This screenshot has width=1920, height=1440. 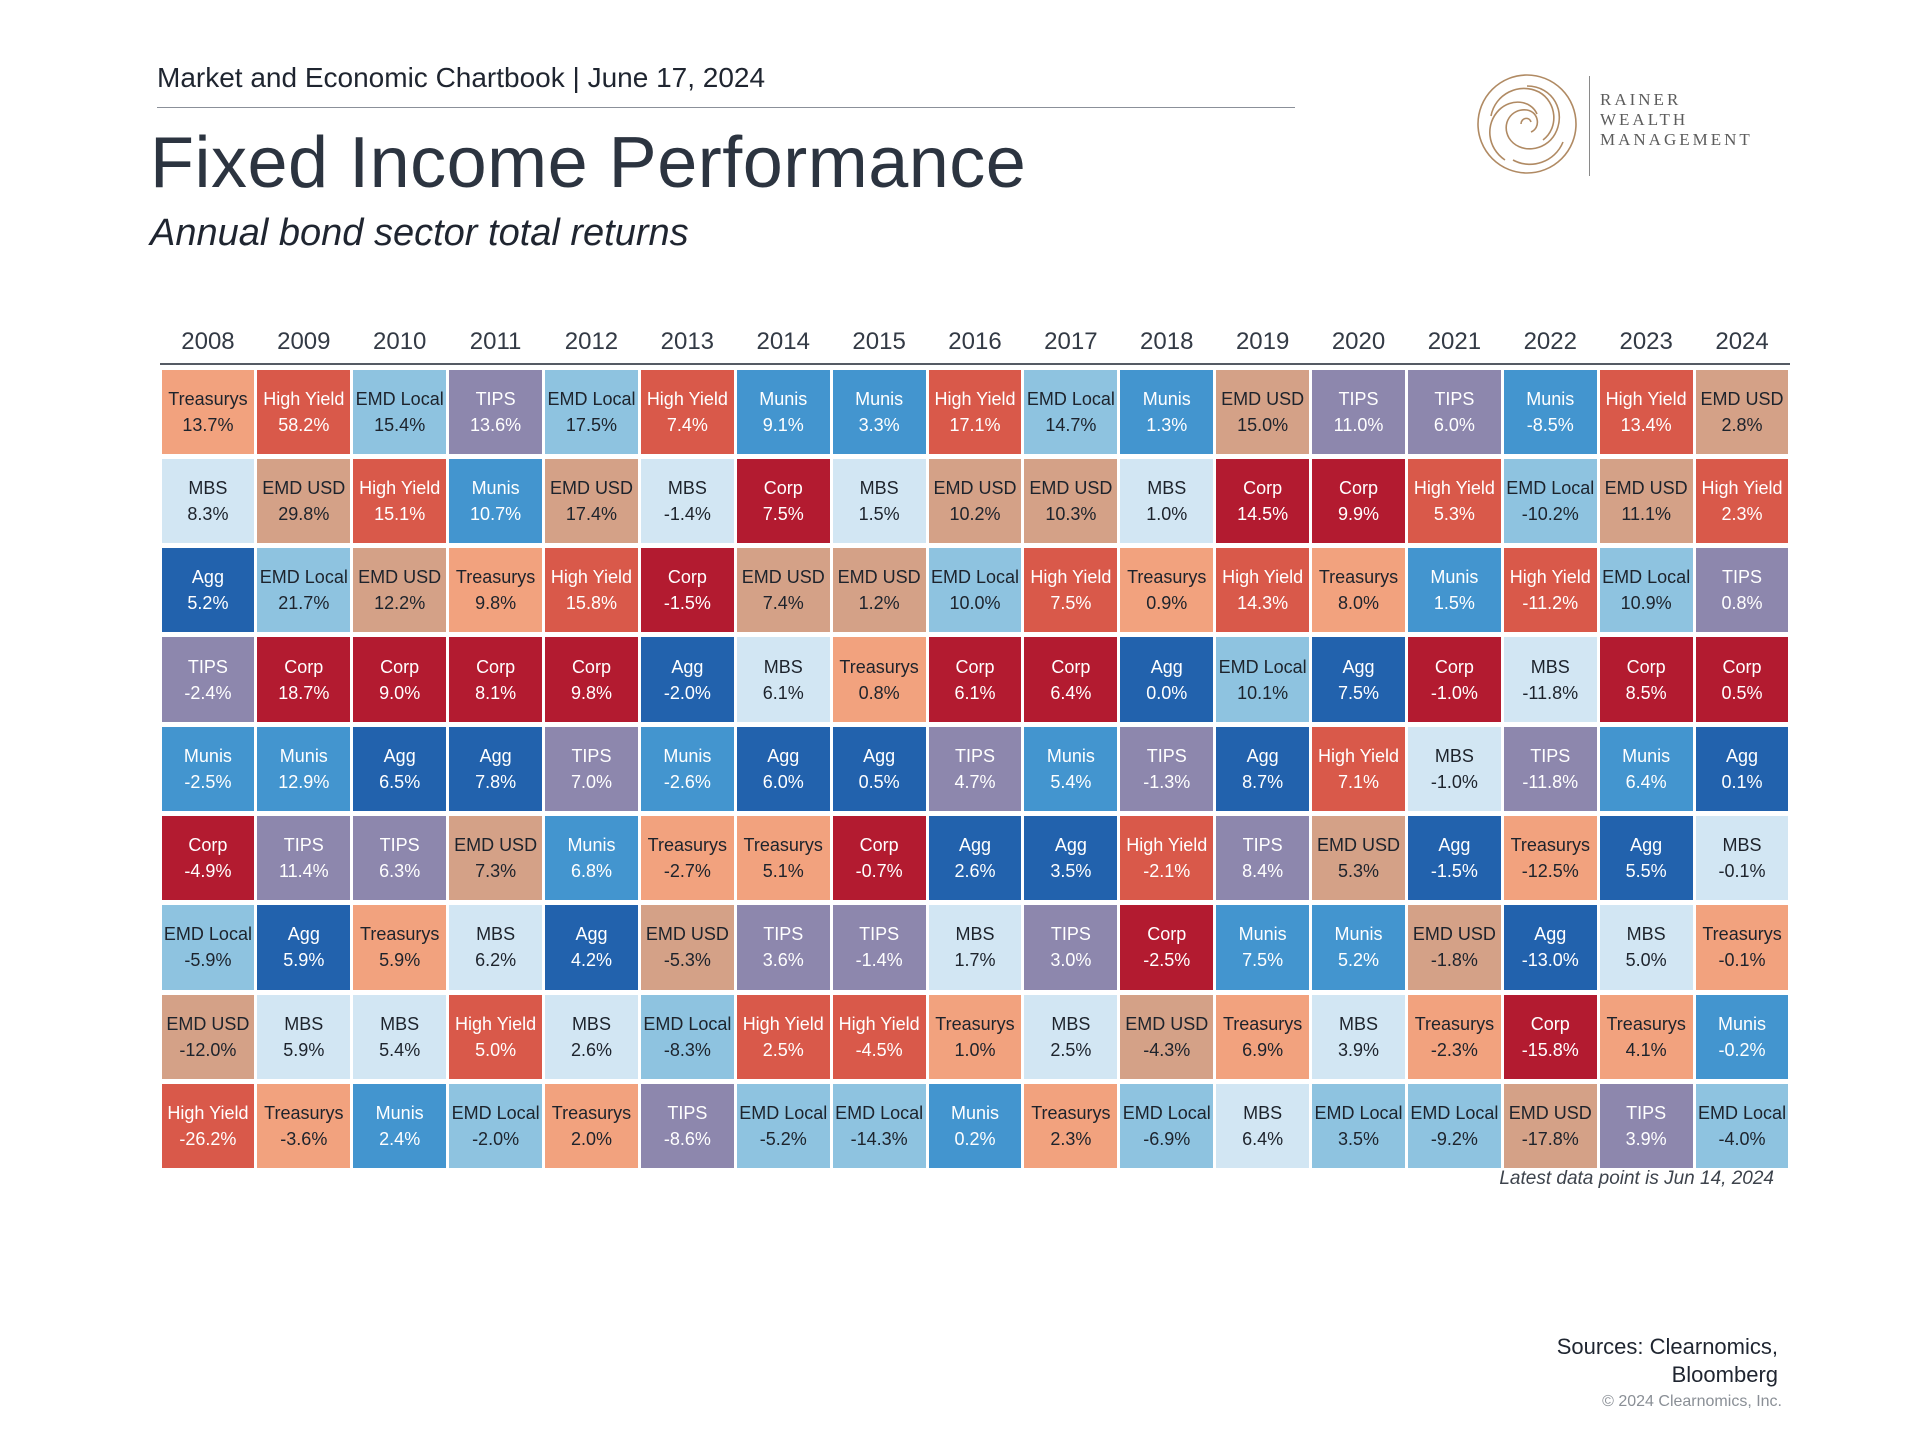 What do you see at coordinates (400, 960) in the screenshot?
I see `return-value: 5.9%` at bounding box center [400, 960].